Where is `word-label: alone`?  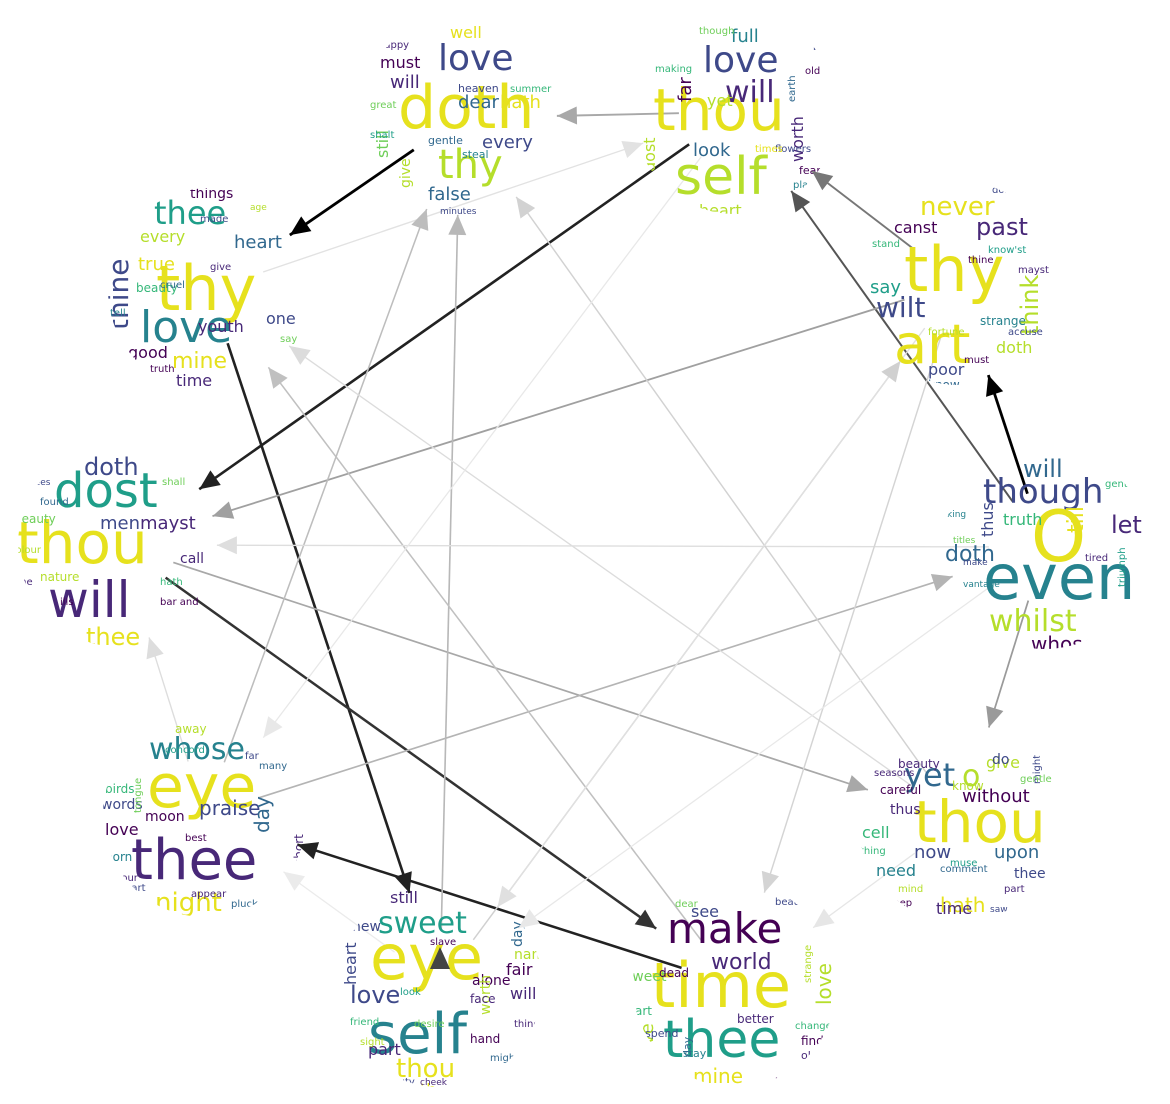
word-label: alone is located at coordinates (491, 981).